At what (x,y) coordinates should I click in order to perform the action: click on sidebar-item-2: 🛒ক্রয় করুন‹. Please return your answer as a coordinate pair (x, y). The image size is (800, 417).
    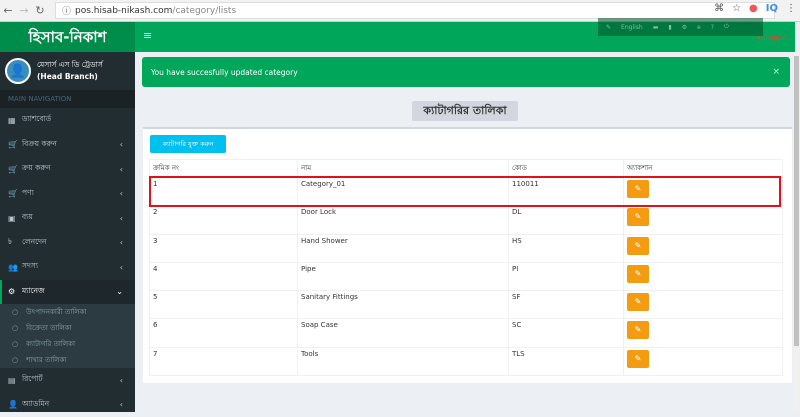
    Looking at the image, I should click on (67, 169).